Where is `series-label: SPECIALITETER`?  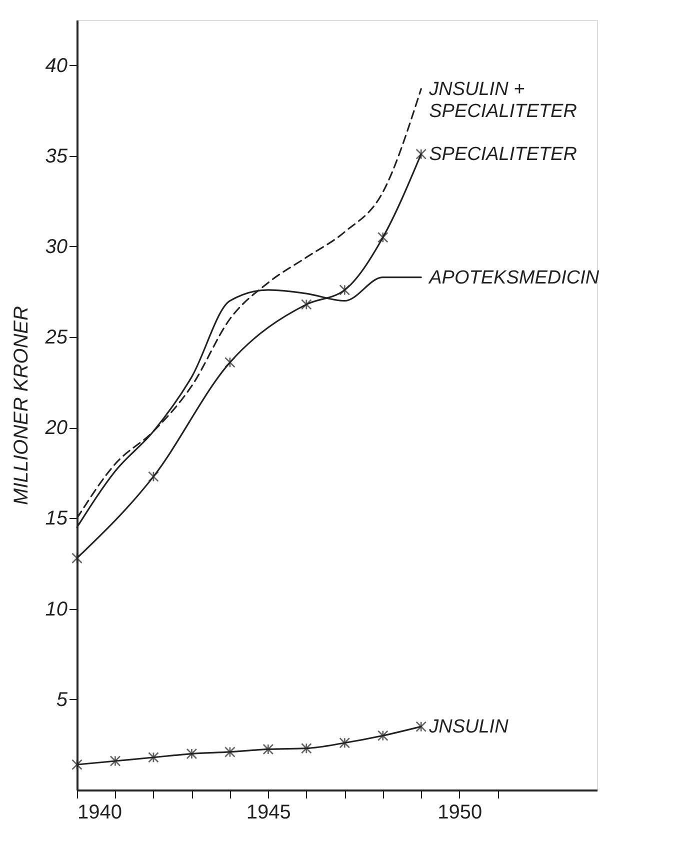 series-label: SPECIALITETER is located at coordinates (503, 155).